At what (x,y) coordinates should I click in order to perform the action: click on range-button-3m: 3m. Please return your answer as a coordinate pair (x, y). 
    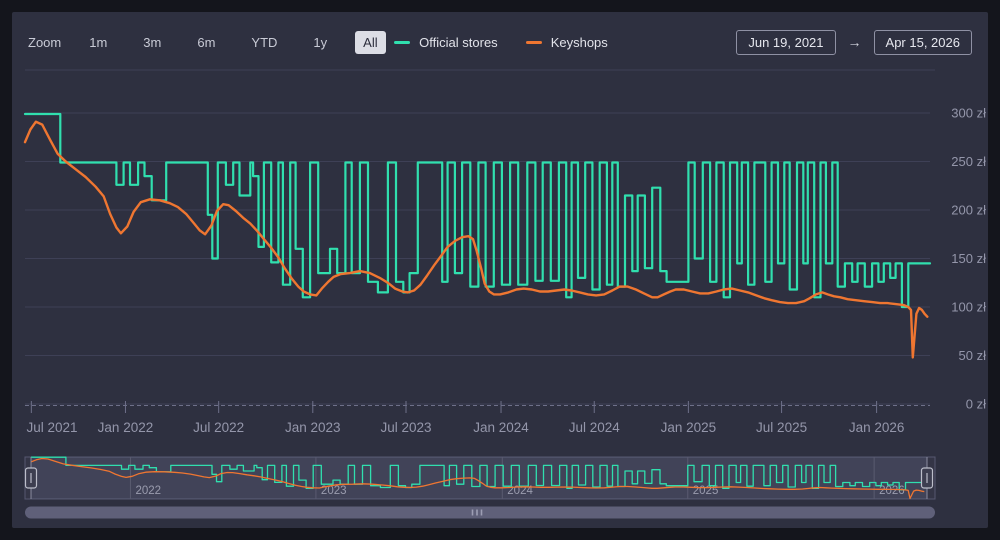
    Looking at the image, I should click on (152, 42).